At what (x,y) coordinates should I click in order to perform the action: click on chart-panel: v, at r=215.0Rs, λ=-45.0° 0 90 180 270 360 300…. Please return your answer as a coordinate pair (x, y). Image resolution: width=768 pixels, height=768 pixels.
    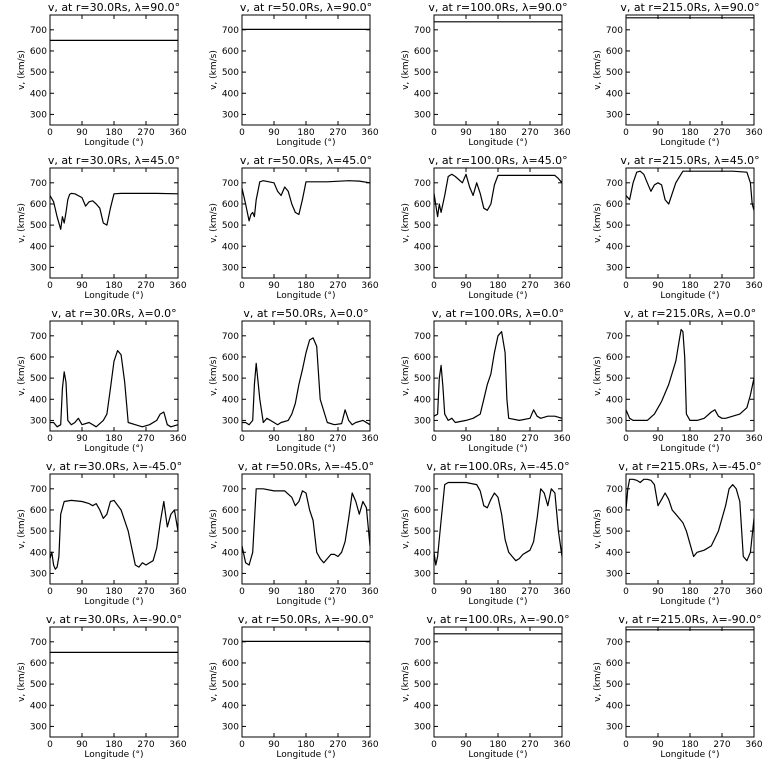
    Looking at the image, I should click on (678, 533).